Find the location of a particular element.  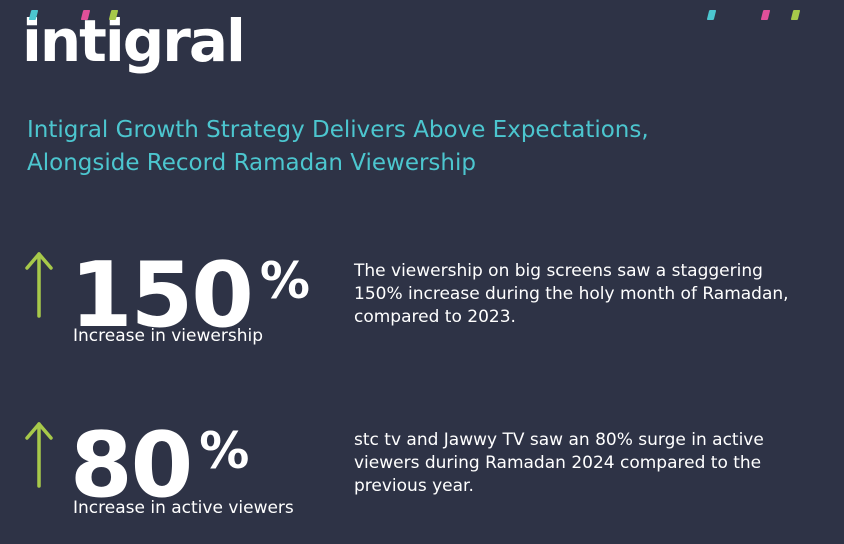

stat-number: 80% is located at coordinates (159, 458).